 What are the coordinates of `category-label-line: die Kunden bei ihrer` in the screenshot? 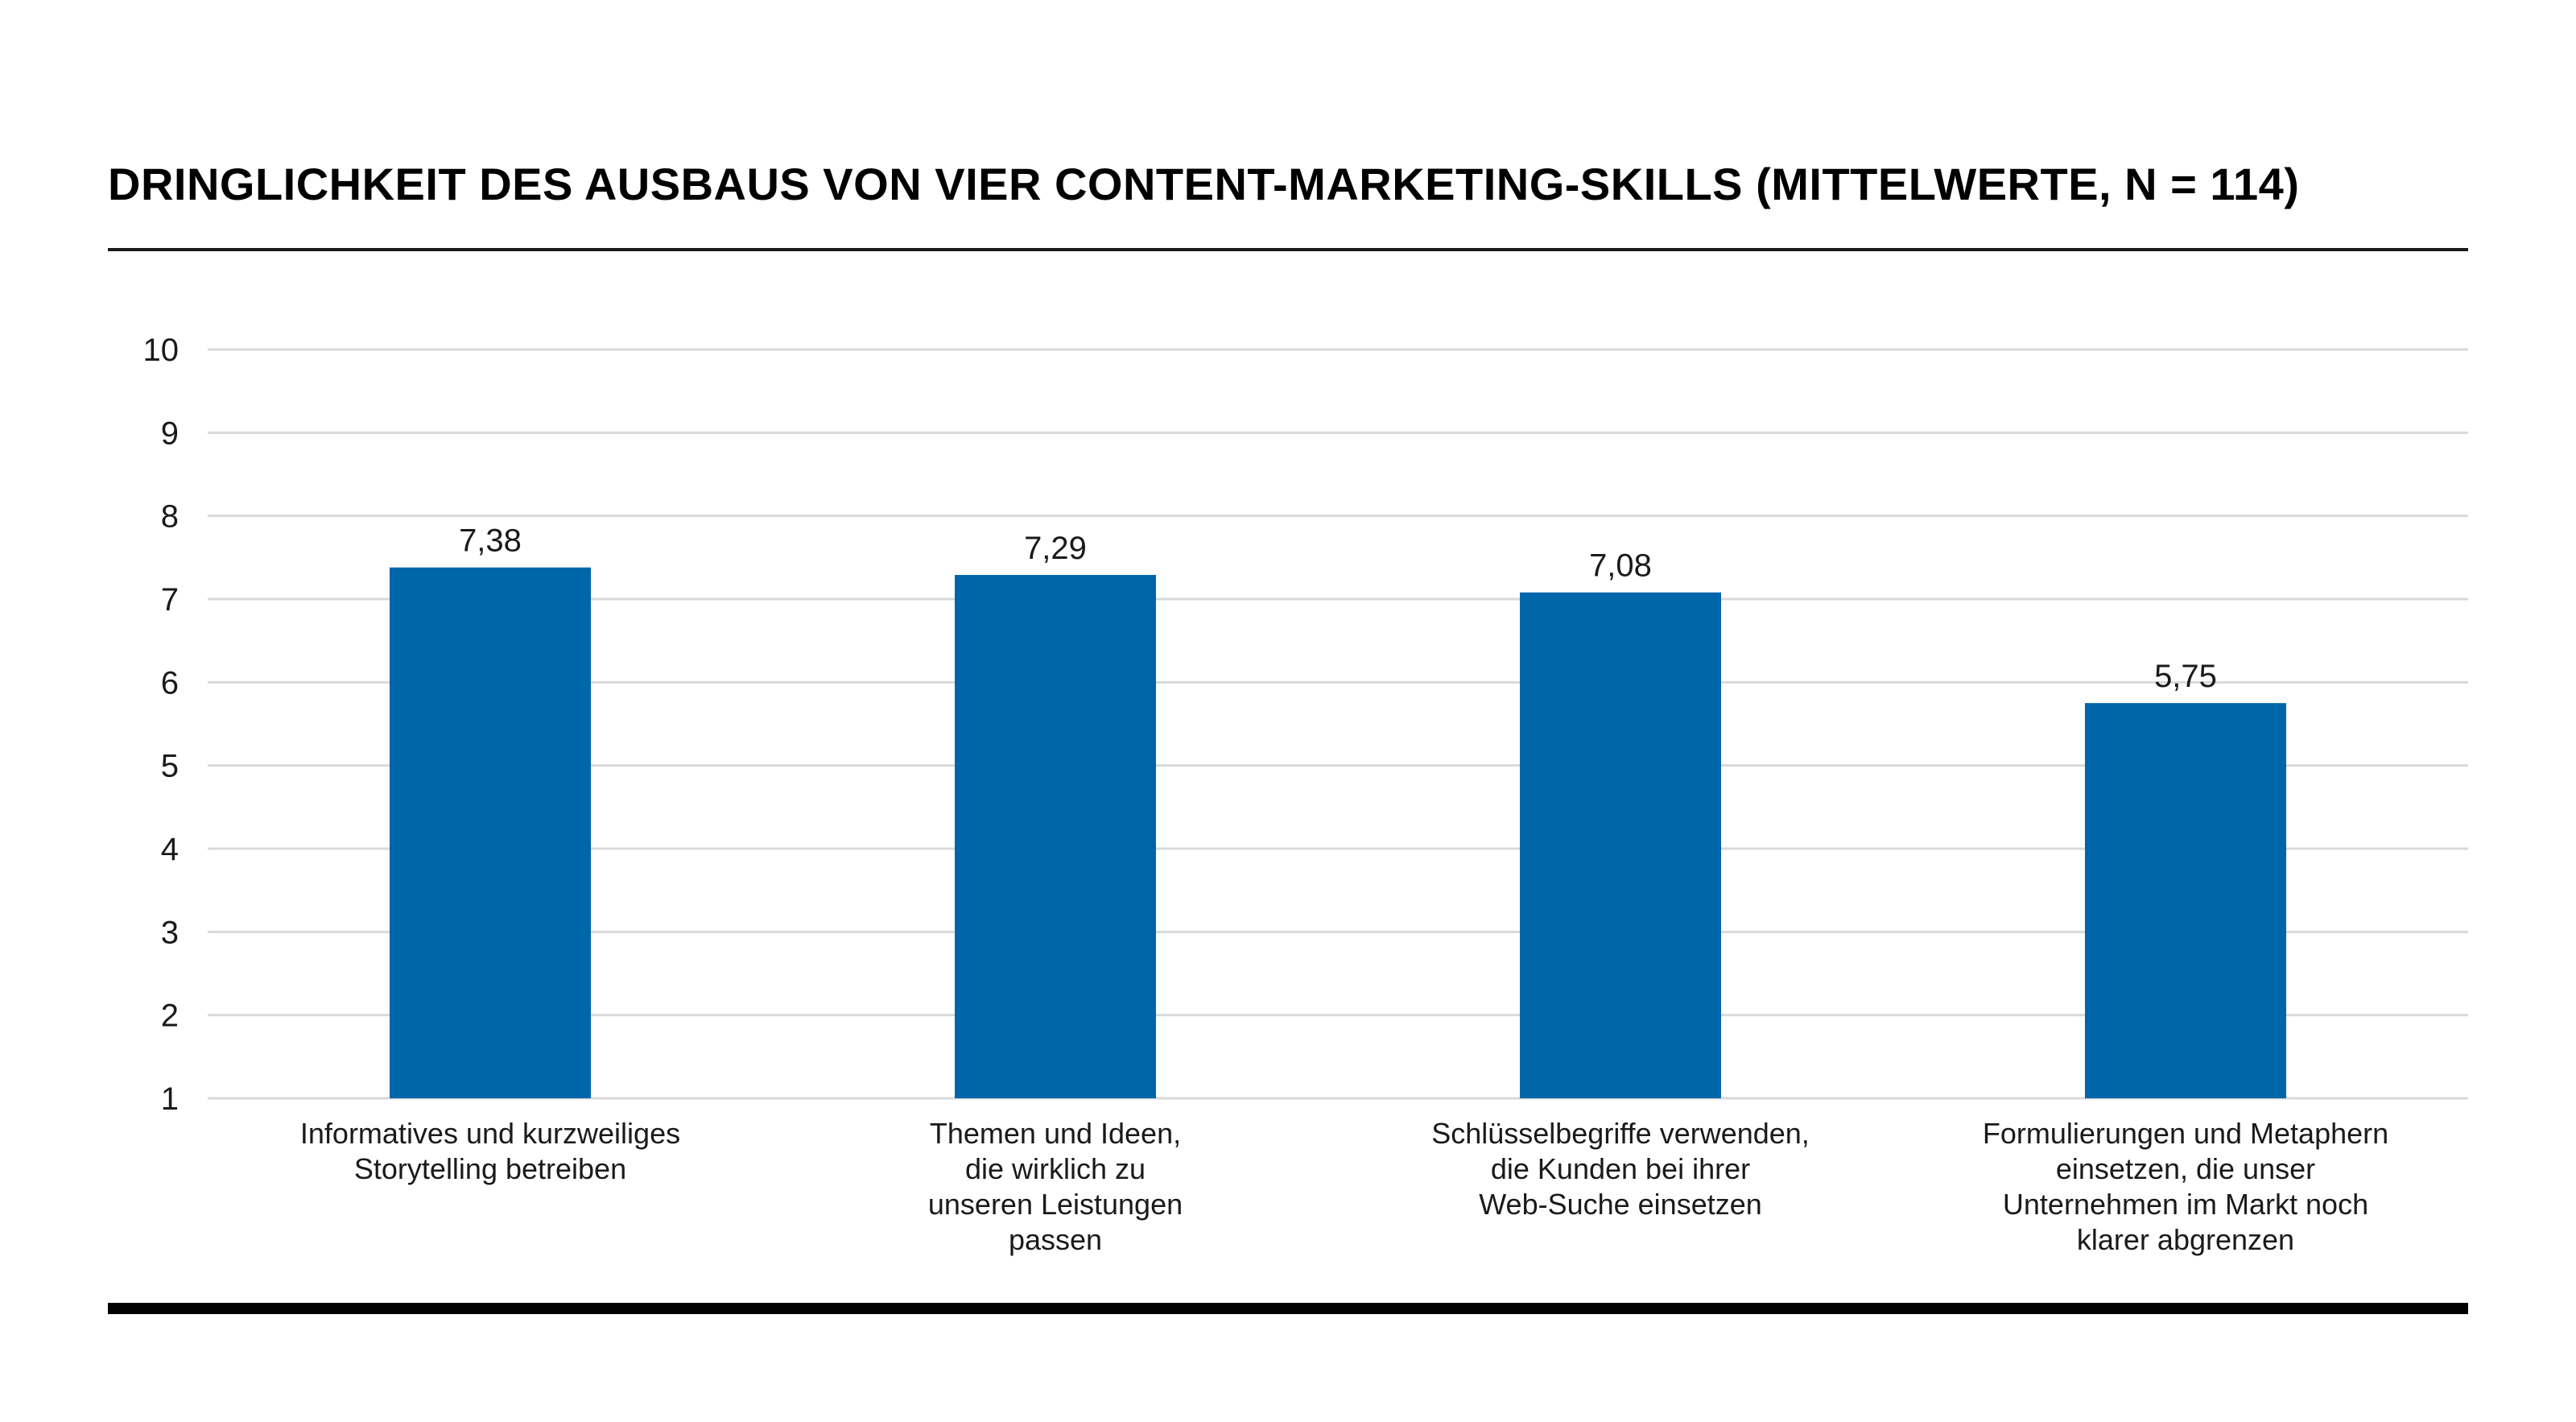 It's located at (1620, 1168).